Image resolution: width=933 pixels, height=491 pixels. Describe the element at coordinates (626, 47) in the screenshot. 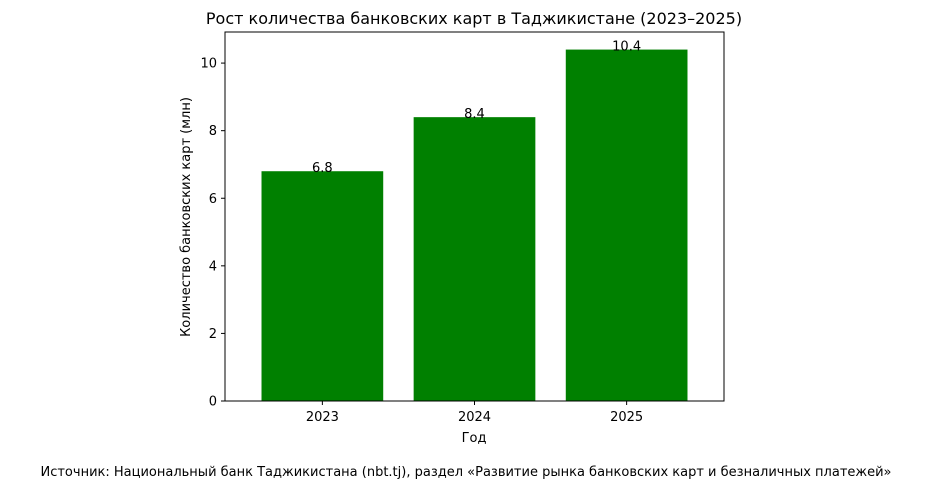

I see `value-label: 10.4` at that location.